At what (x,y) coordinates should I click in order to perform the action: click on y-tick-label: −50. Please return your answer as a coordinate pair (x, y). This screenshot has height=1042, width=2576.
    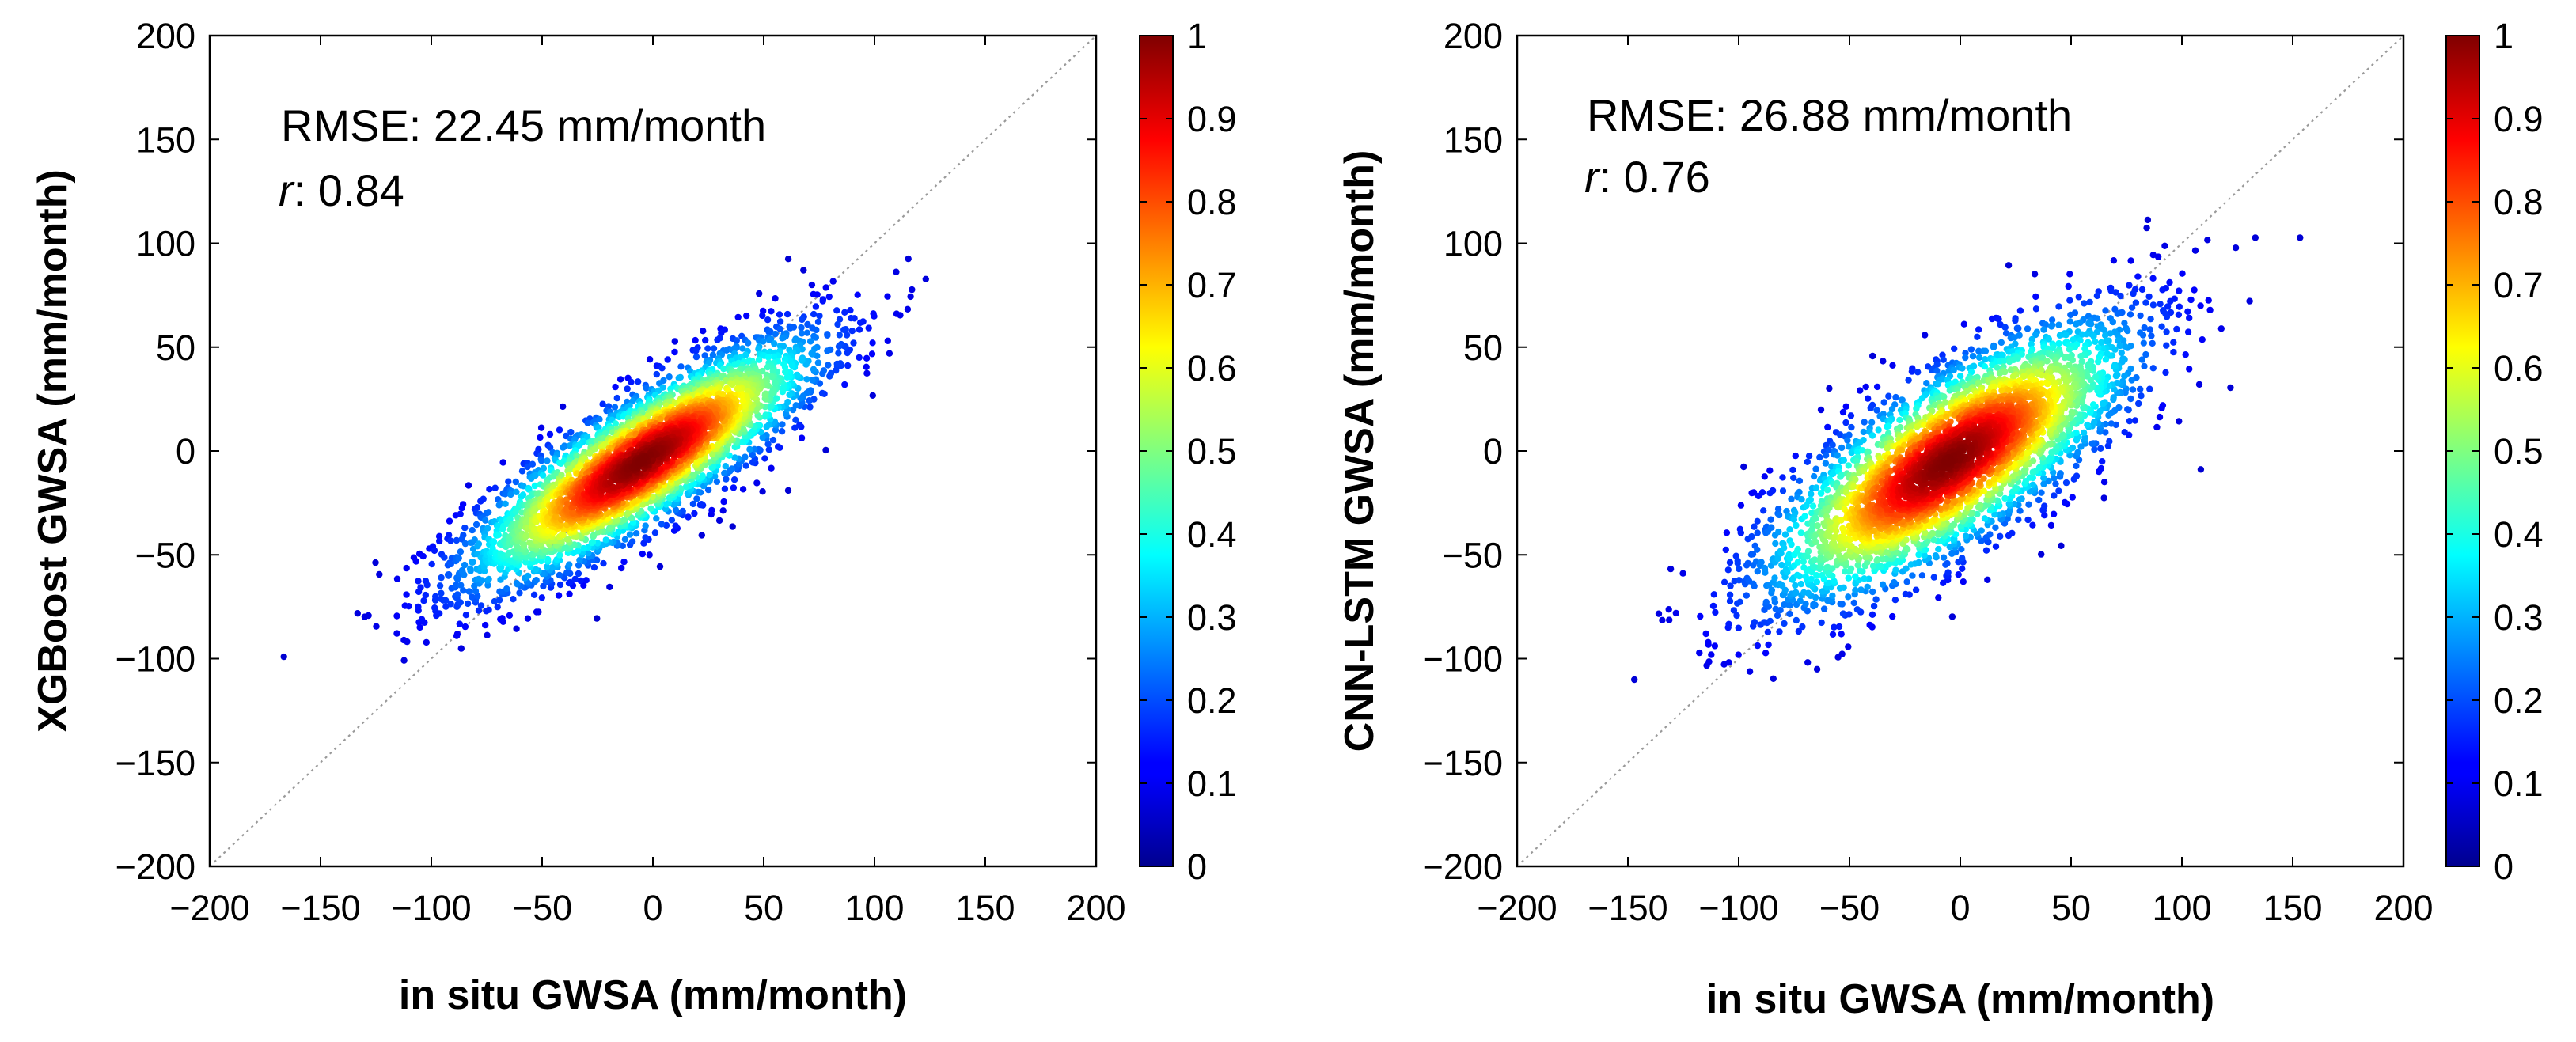
    Looking at the image, I should click on (165, 555).